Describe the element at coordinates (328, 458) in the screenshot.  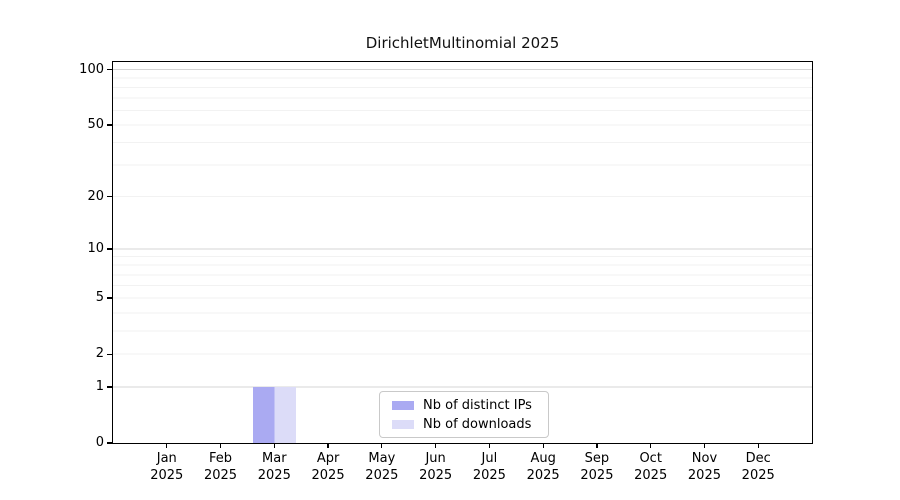
I see `x-tick-month: Apr` at that location.